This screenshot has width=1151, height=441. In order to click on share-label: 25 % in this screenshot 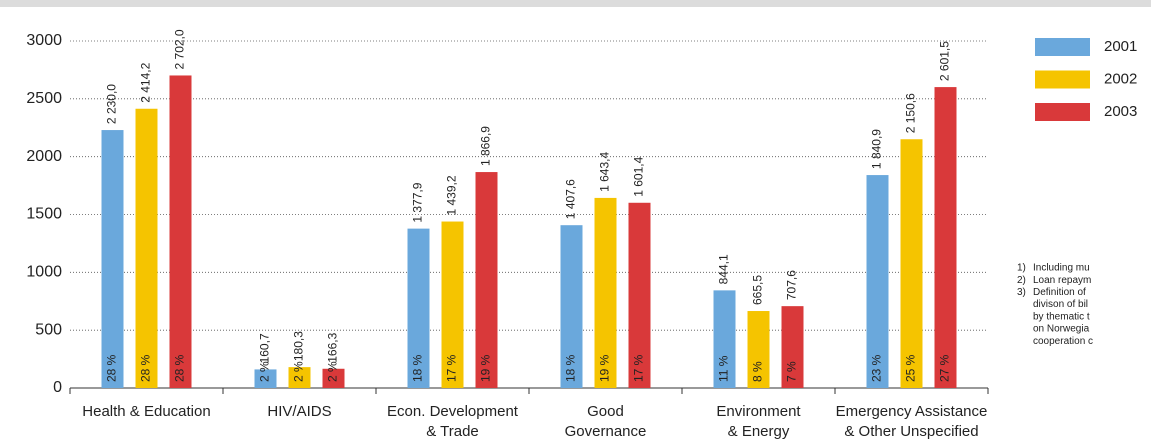, I will do `click(911, 368)`.